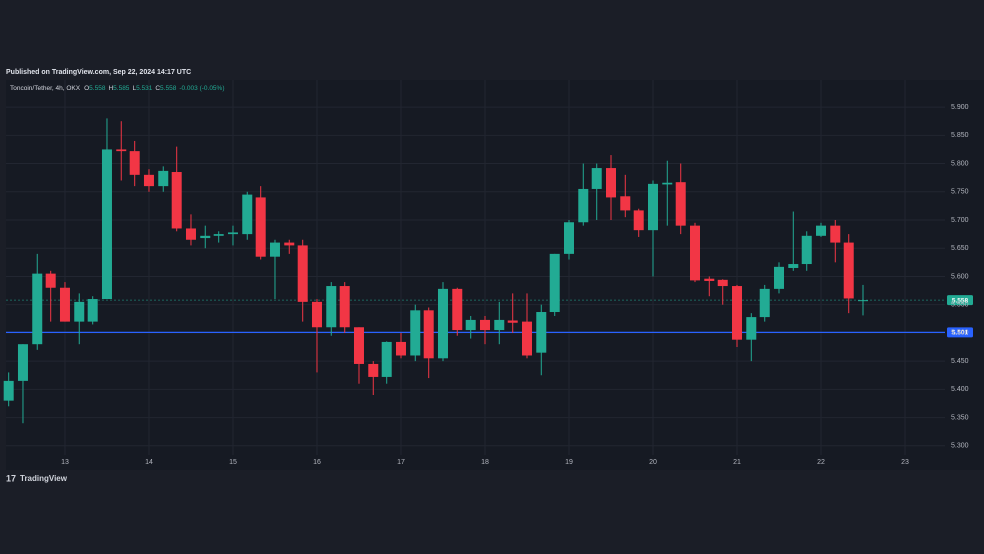 The width and height of the screenshot is (984, 554). I want to click on x-tick-label: 23, so click(905, 462).